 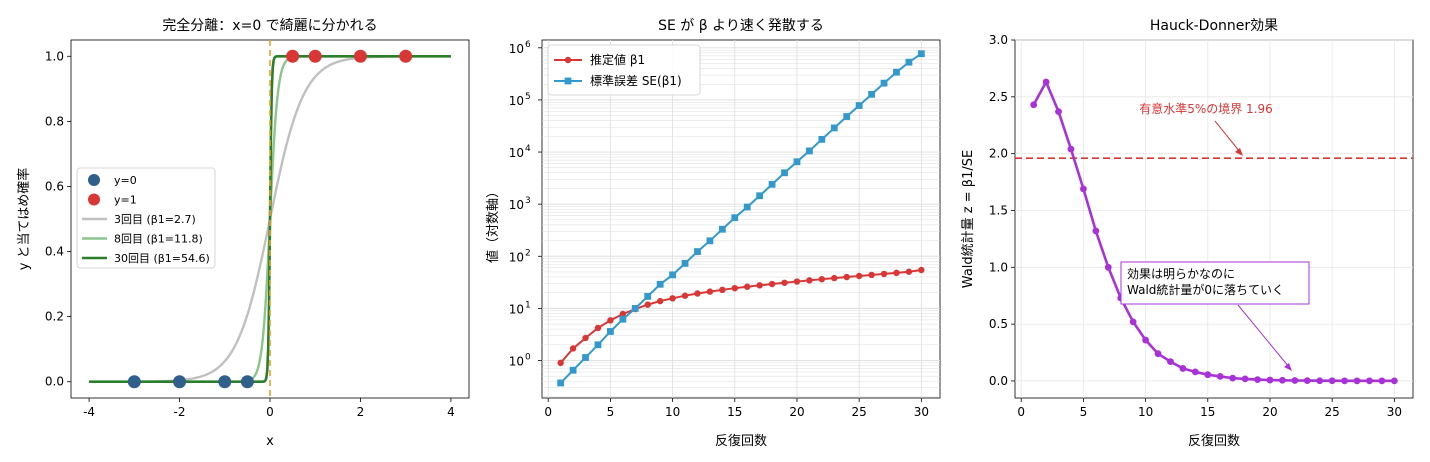 I want to click on x-tick-label-3: 20, so click(x=1269, y=412).